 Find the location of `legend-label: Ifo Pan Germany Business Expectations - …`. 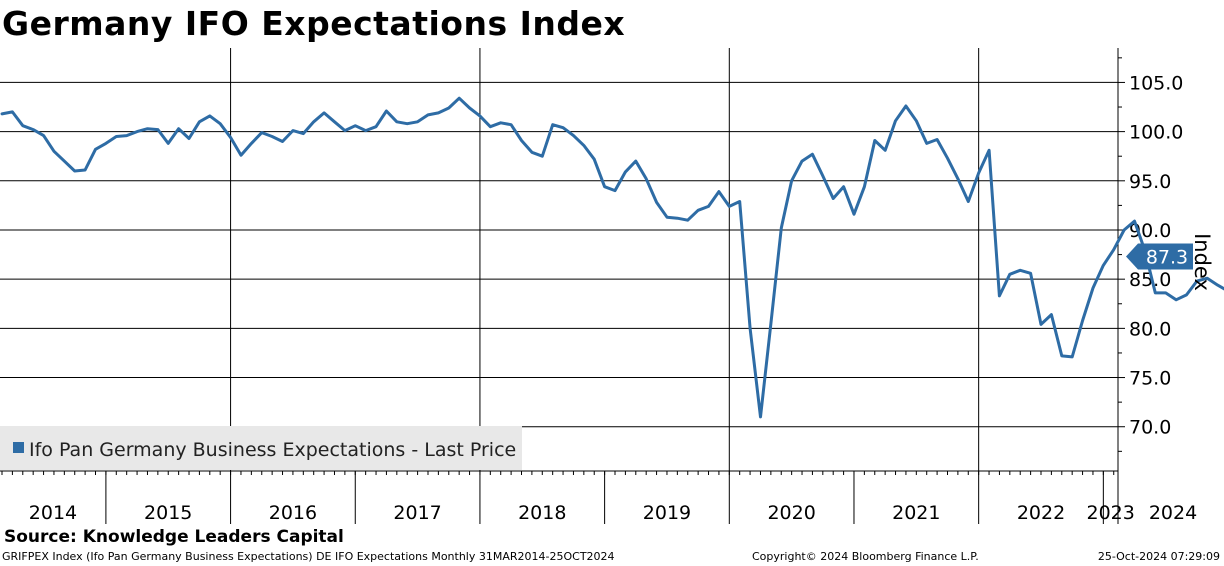

legend-label: Ifo Pan Germany Business Expectations - … is located at coordinates (272, 450).